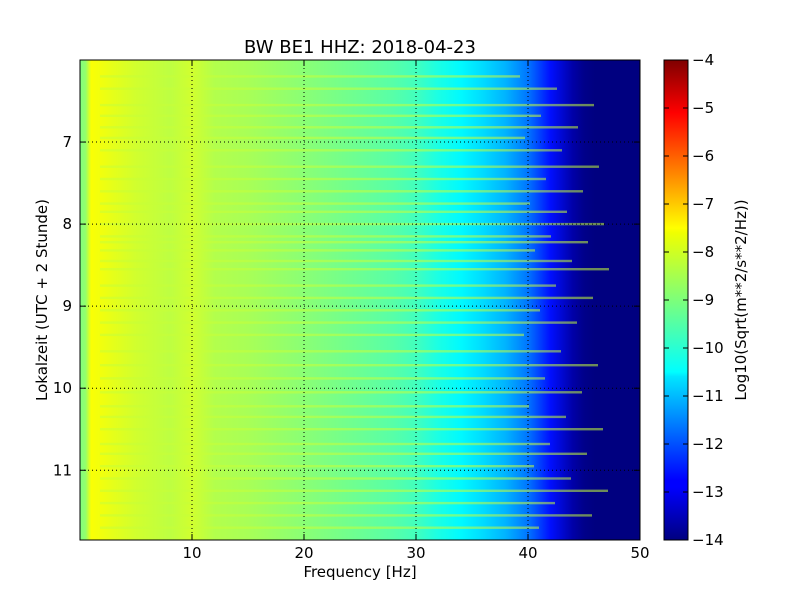 The width and height of the screenshot is (800, 600). Describe the element at coordinates (360, 47) in the screenshot. I see `chart-title: BW BE1 HHZ: 2018-04-23` at that location.